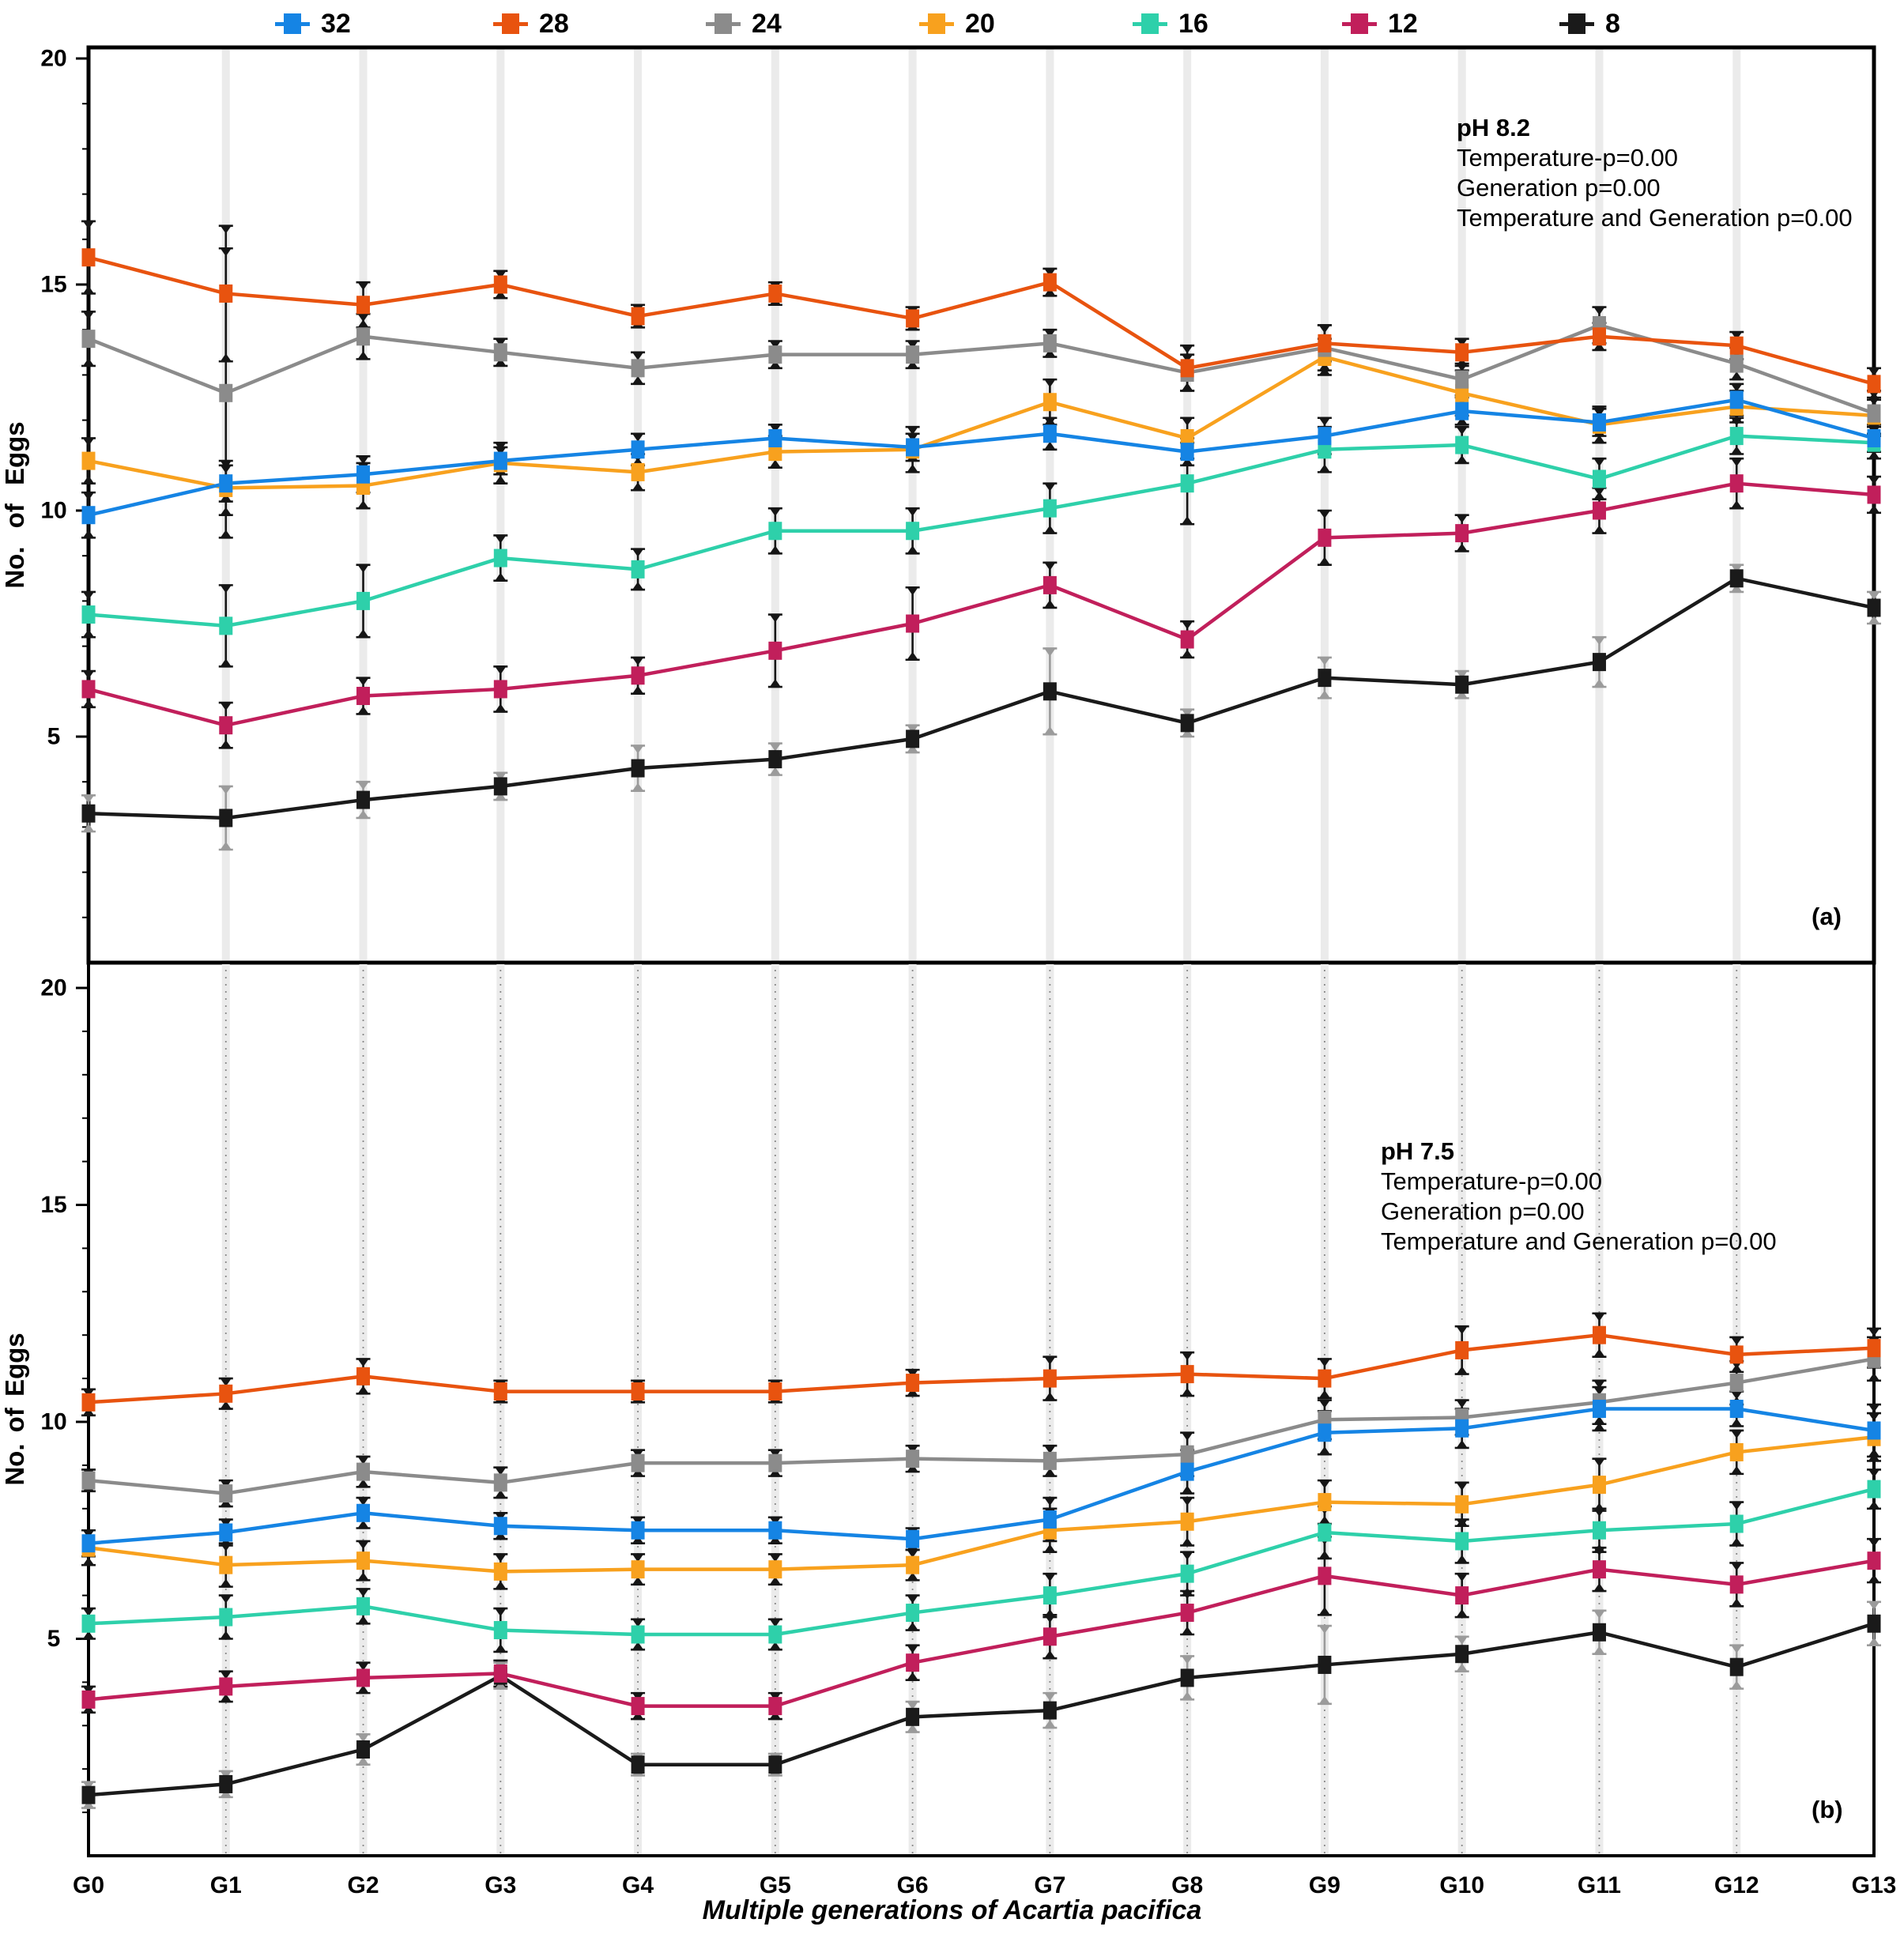 The height and width of the screenshot is (1934, 1904). What do you see at coordinates (336, 23) in the screenshot?
I see `legend-label: 32` at bounding box center [336, 23].